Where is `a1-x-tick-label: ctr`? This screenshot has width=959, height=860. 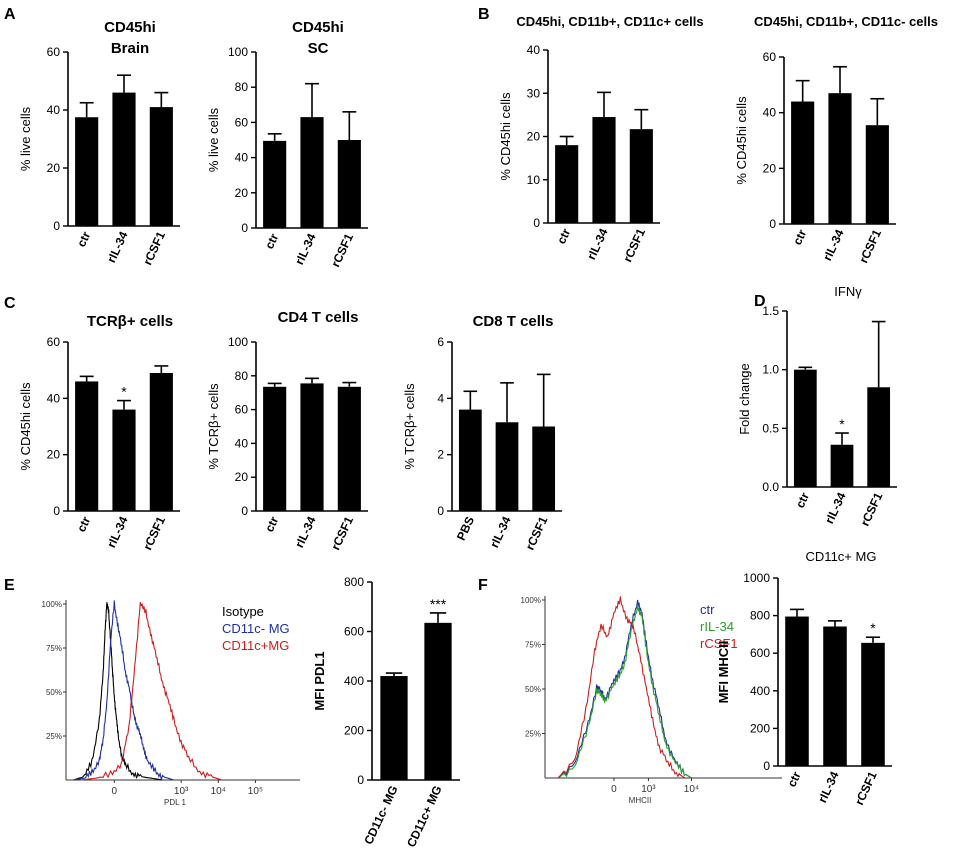 a1-x-tick-label: ctr is located at coordinates (83, 239).